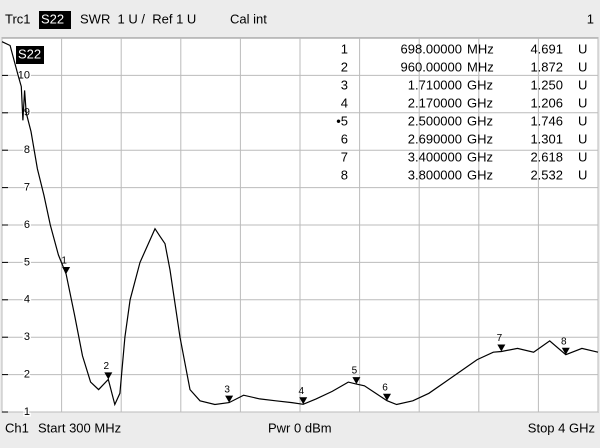 This screenshot has height=448, width=600. What do you see at coordinates (344, 84) in the screenshot?
I see `marker-number: 3` at bounding box center [344, 84].